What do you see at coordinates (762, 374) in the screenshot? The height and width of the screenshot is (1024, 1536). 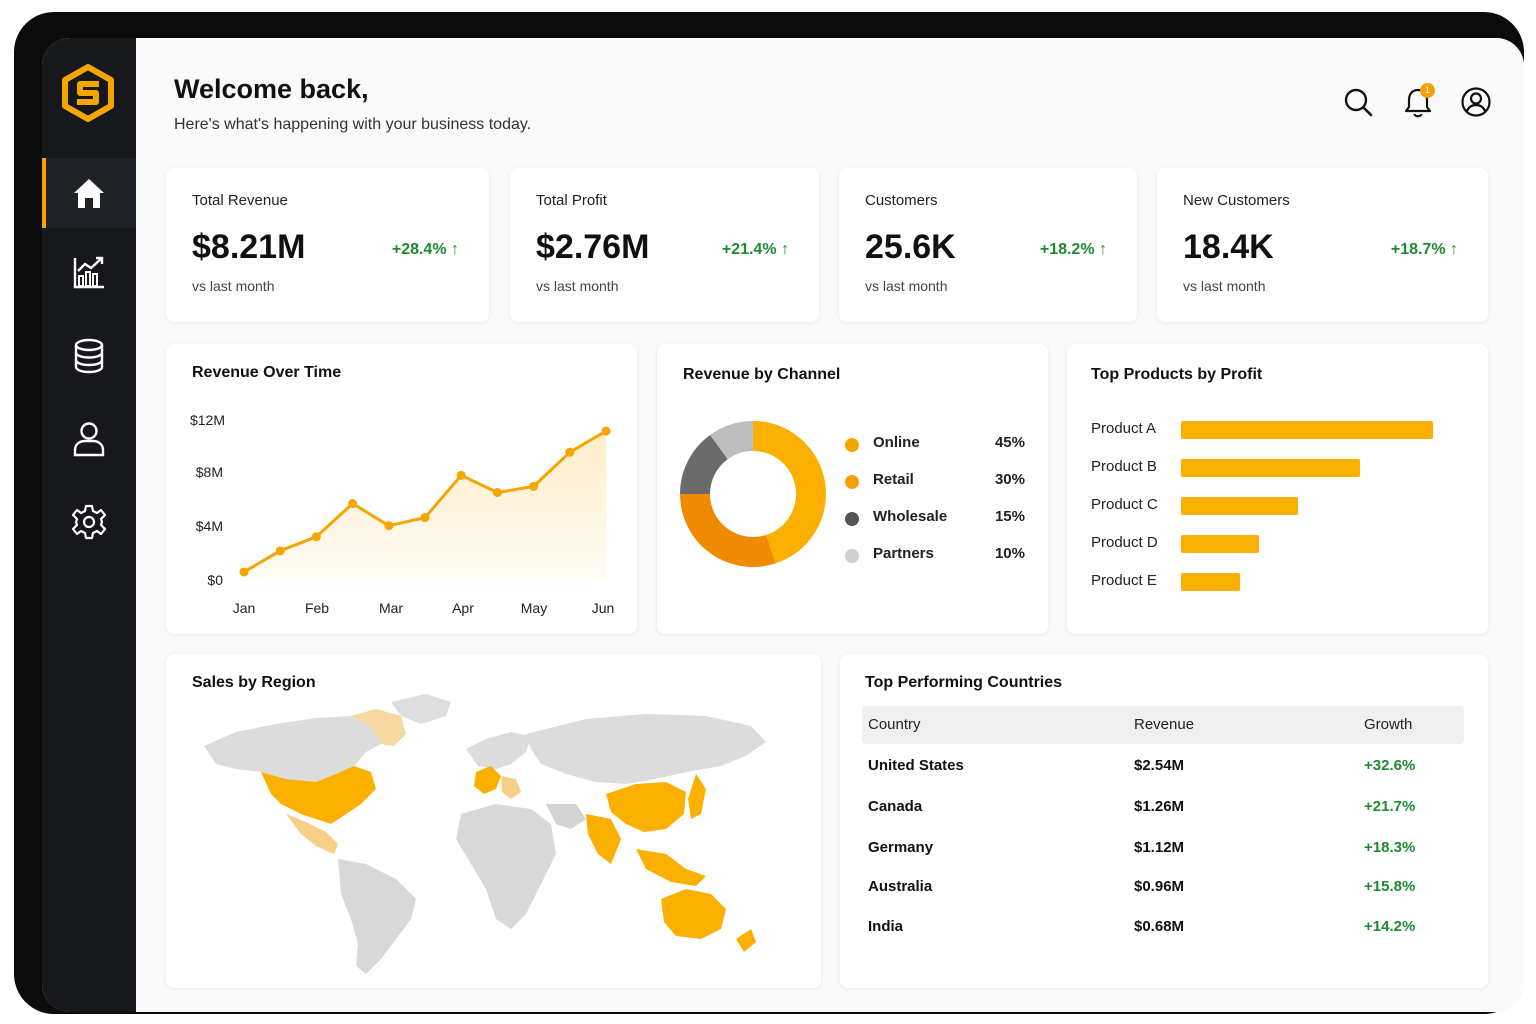 I see `card-title: Revenue by Channel` at bounding box center [762, 374].